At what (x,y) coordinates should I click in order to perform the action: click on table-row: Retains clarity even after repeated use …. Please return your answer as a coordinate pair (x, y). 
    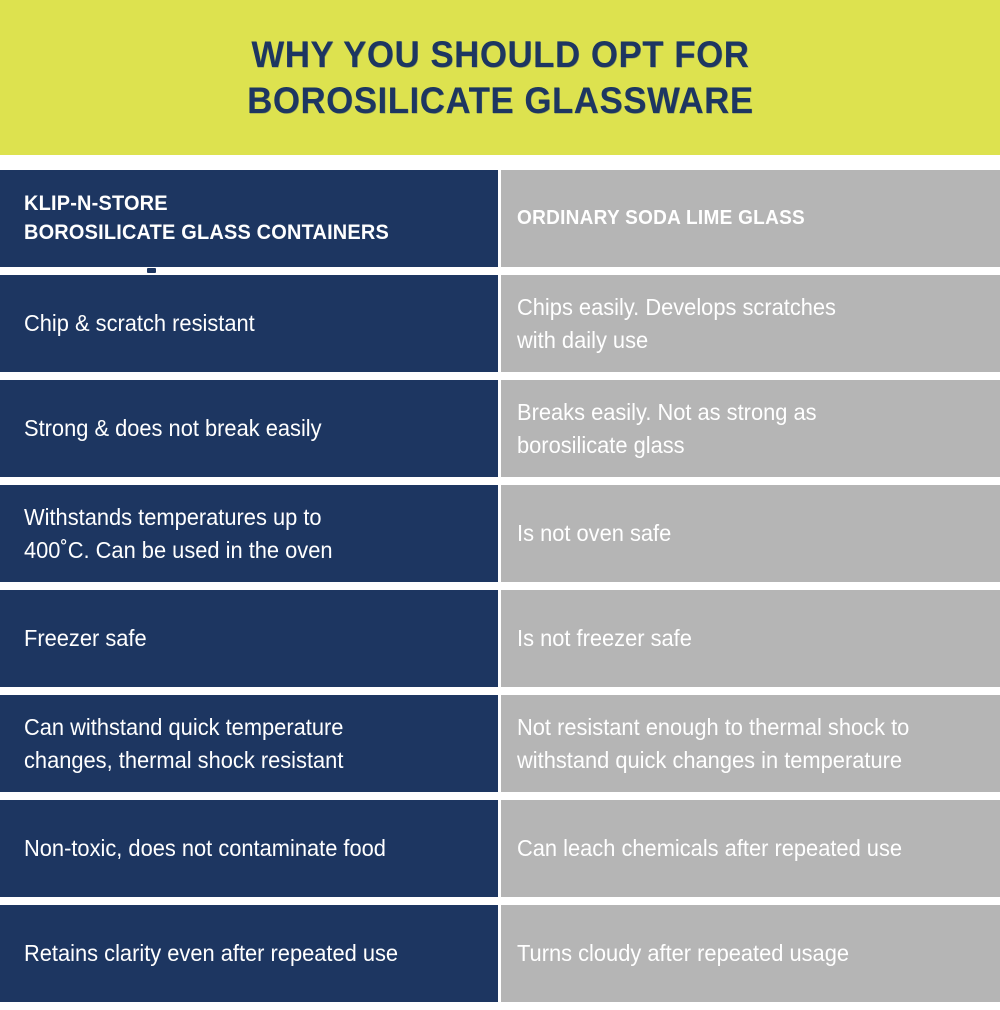
    Looking at the image, I should click on (500, 953).